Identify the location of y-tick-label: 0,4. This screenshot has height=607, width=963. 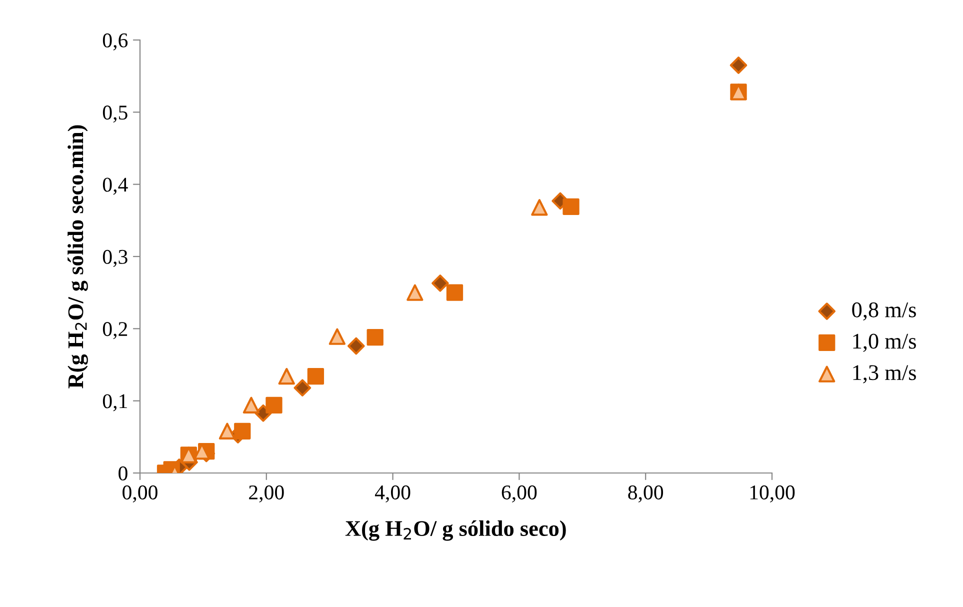
(115, 186).